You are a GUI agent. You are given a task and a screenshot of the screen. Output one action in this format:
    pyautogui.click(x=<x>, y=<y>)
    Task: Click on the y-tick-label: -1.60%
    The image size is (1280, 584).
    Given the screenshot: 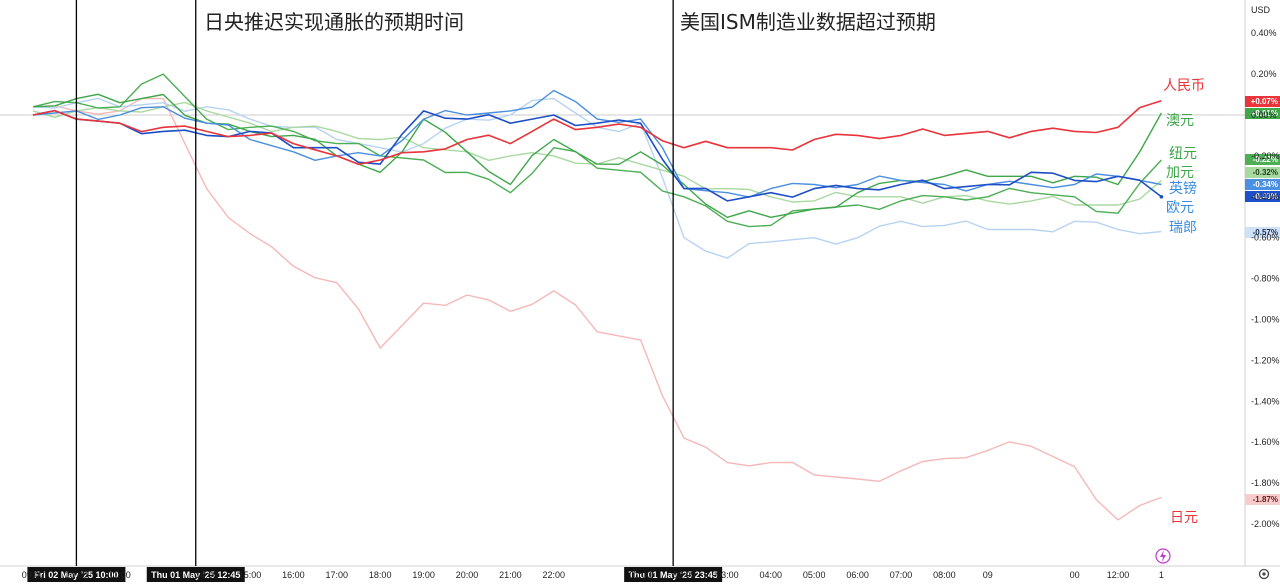 What is the action you would take?
    pyautogui.click(x=1265, y=442)
    